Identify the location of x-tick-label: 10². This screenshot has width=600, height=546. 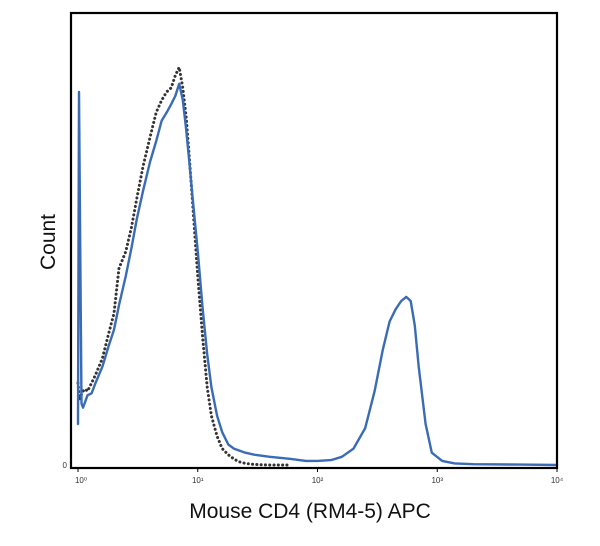
(318, 480).